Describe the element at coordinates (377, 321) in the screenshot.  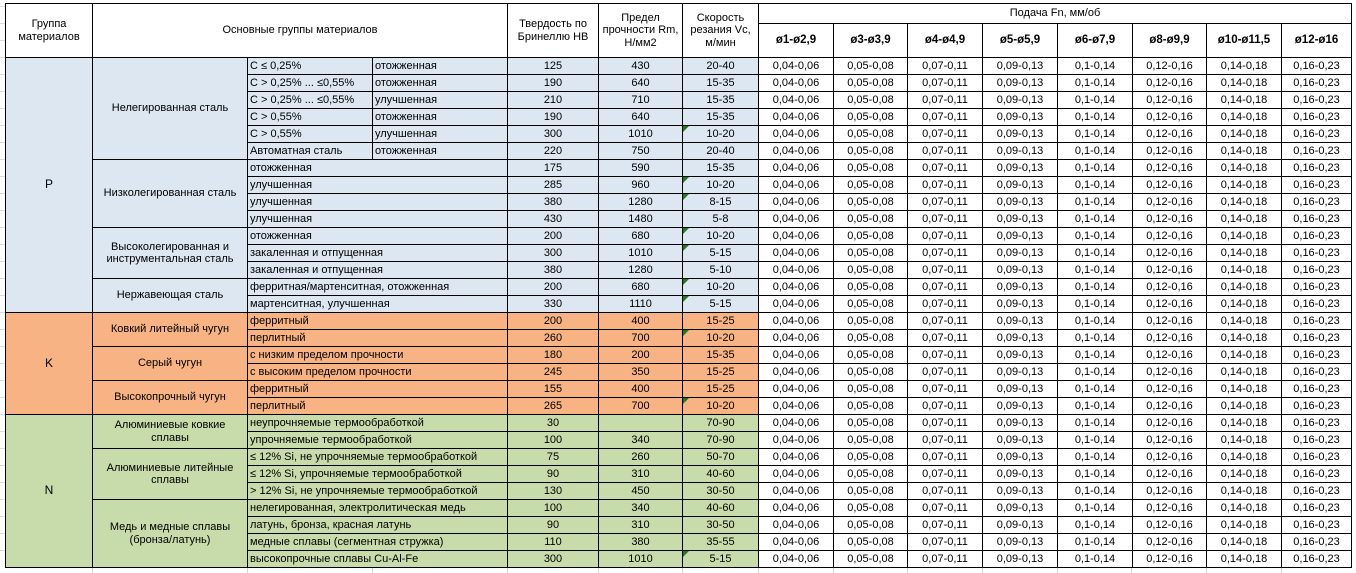
I see `cell-material-state: ферритный` at that location.